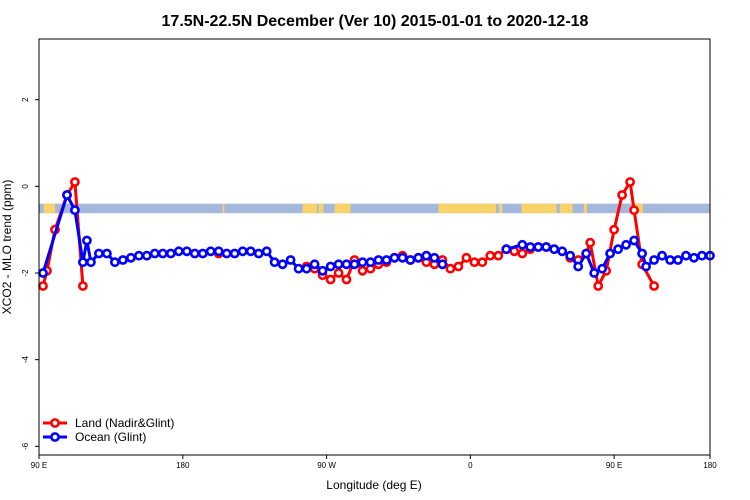  What do you see at coordinates (25, 273) in the screenshot?
I see `y-tick-label: -2` at bounding box center [25, 273].